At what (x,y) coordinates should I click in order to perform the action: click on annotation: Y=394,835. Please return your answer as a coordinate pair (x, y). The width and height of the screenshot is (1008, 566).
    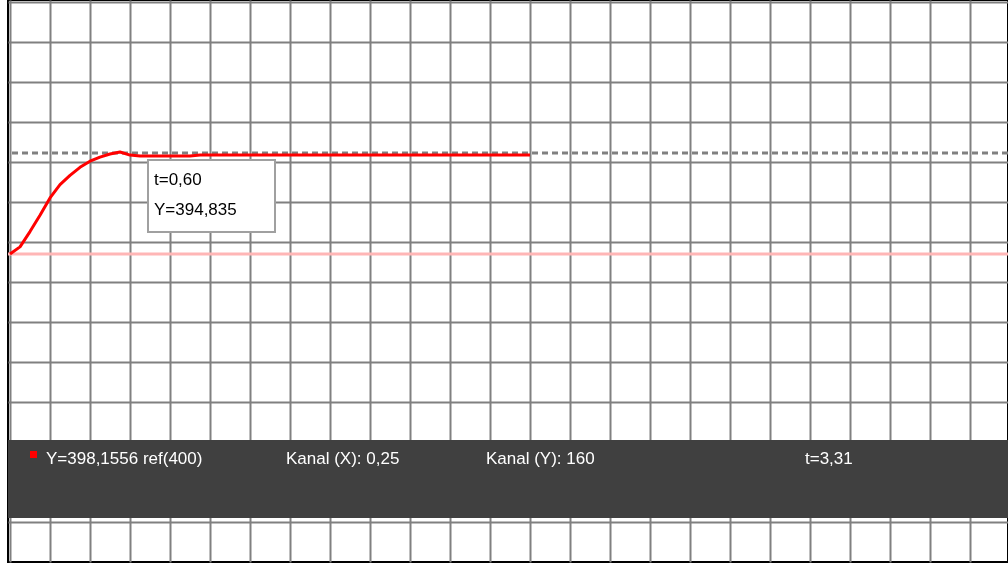
    Looking at the image, I should click on (195, 209).